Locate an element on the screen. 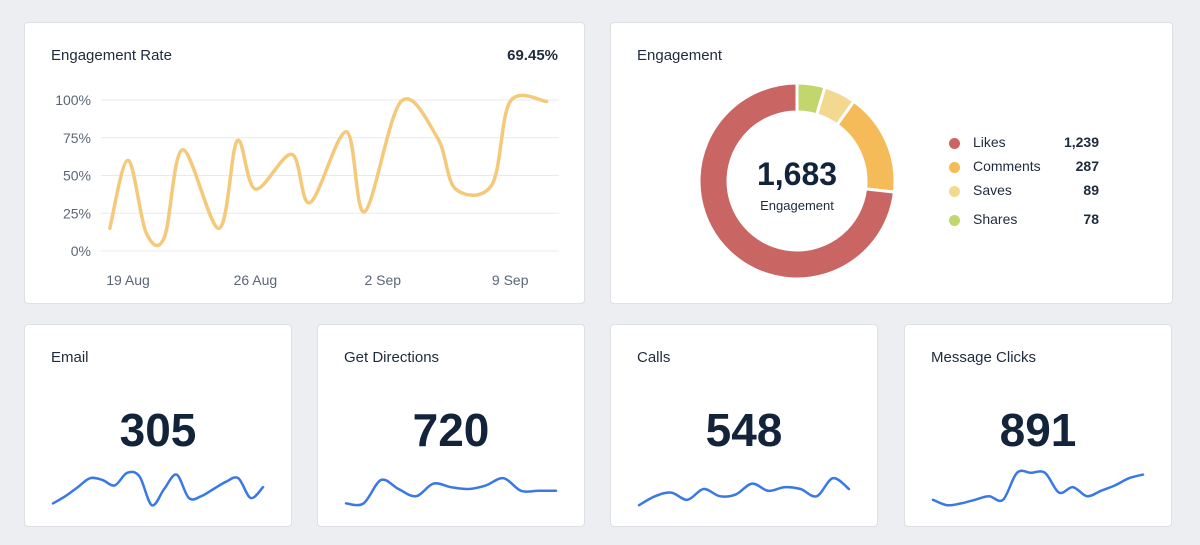 Image resolution: width=1200 pixels, height=545 pixels. donut-total: 1,683 is located at coordinates (797, 174).